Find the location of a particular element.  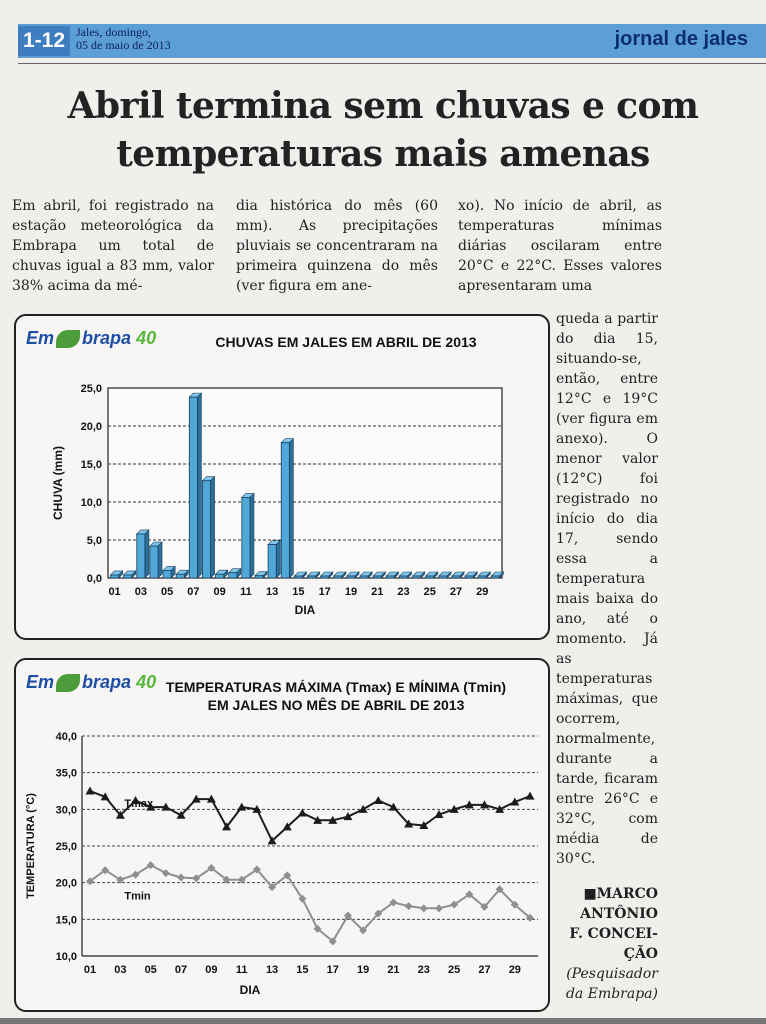

series-label-tmax: Tmax is located at coordinates (139, 804).